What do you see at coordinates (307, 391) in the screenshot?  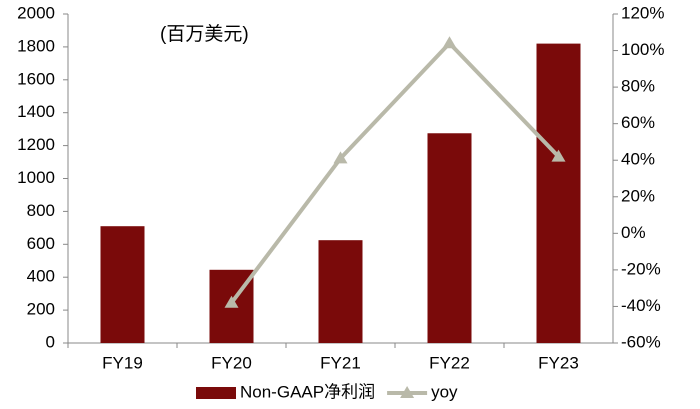 I see `legend-label: Non-GAAP净利润` at bounding box center [307, 391].